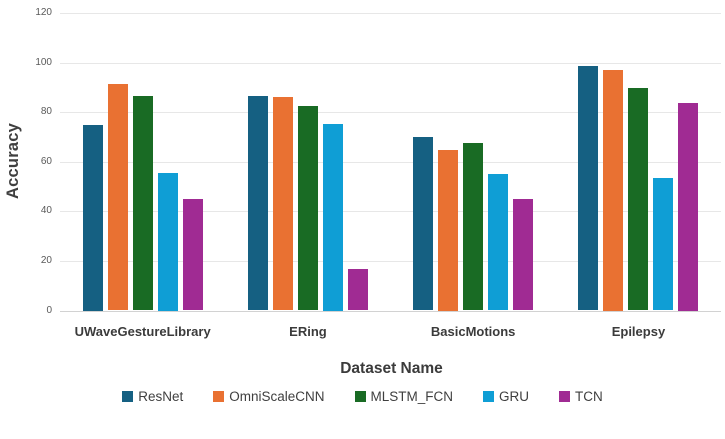 Image resolution: width=725 pixels, height=439 pixels. Describe the element at coordinates (43, 62) in the screenshot. I see `y-tick-label-100: 100` at that location.